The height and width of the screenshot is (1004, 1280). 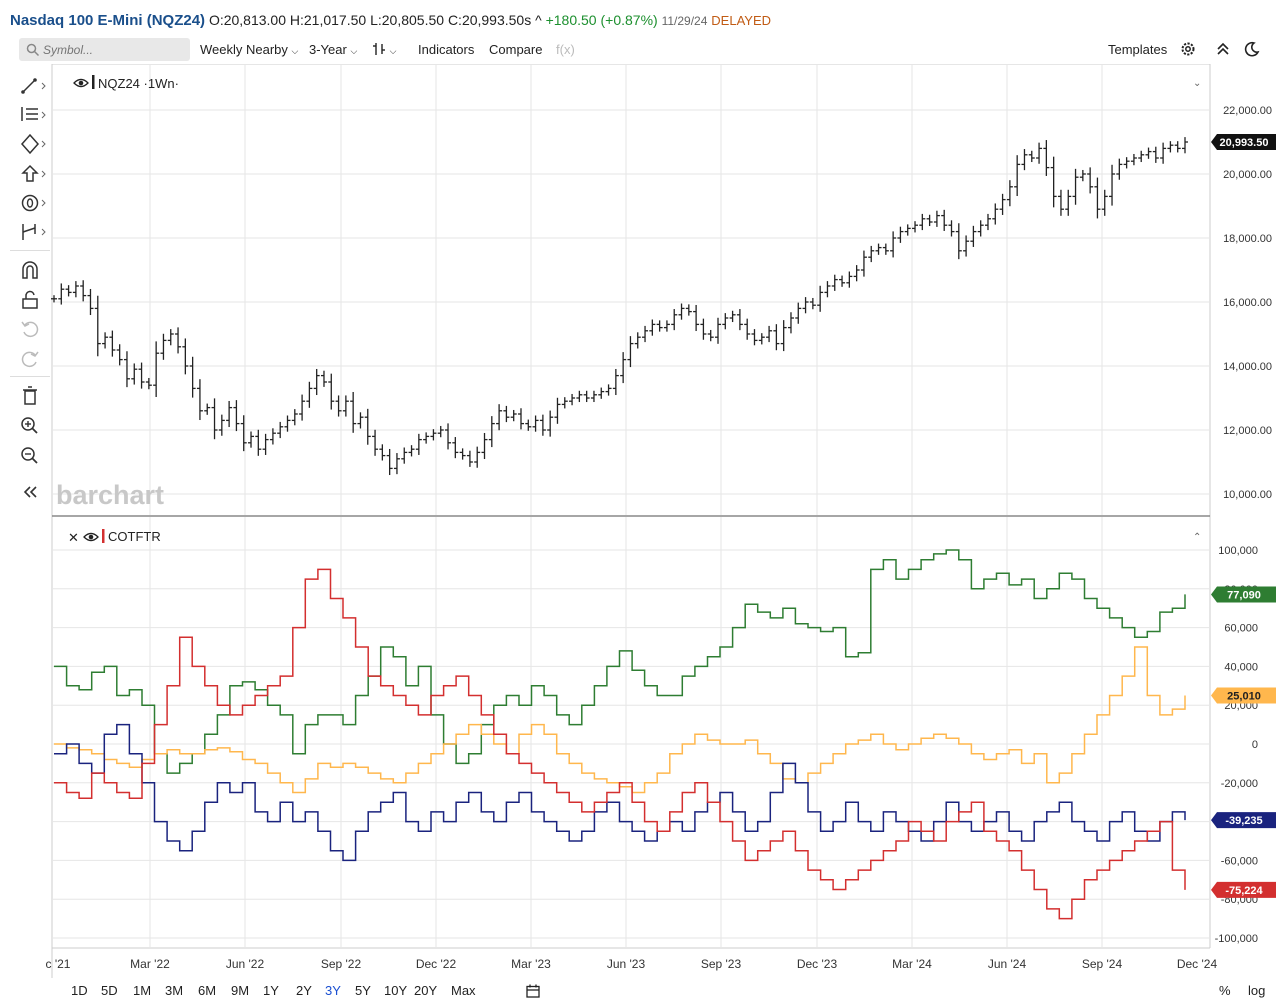 What do you see at coordinates (304, 990) in the screenshot?
I see `range-button-2y: 2Y` at bounding box center [304, 990].